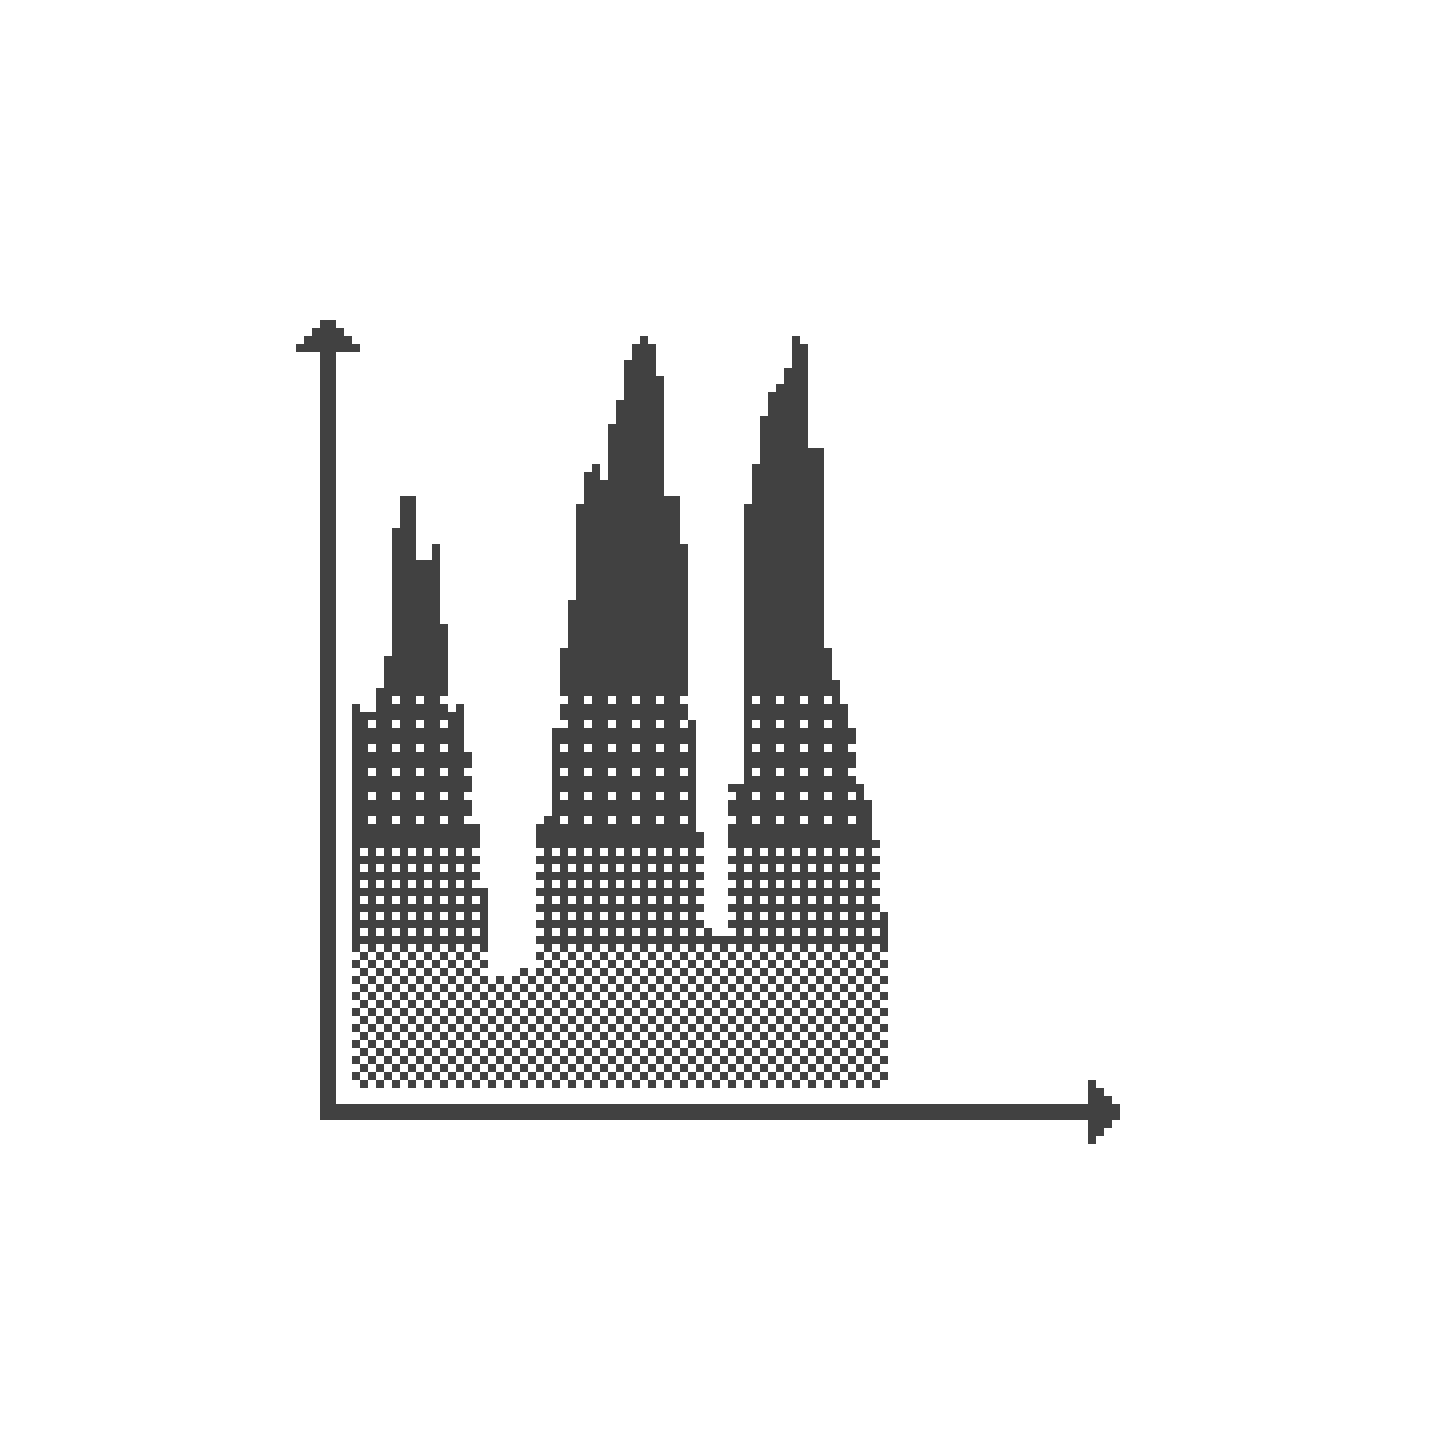  What do you see at coordinates (328, 732) in the screenshot?
I see `y-axis-line` at bounding box center [328, 732].